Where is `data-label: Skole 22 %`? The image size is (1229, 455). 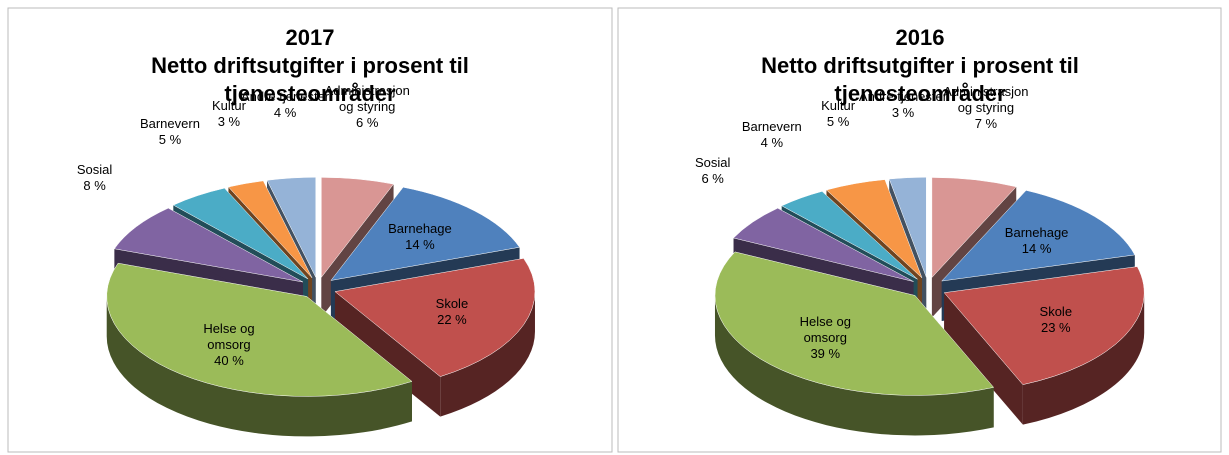
data-label: Skole 22 % is located at coordinates (452, 312).